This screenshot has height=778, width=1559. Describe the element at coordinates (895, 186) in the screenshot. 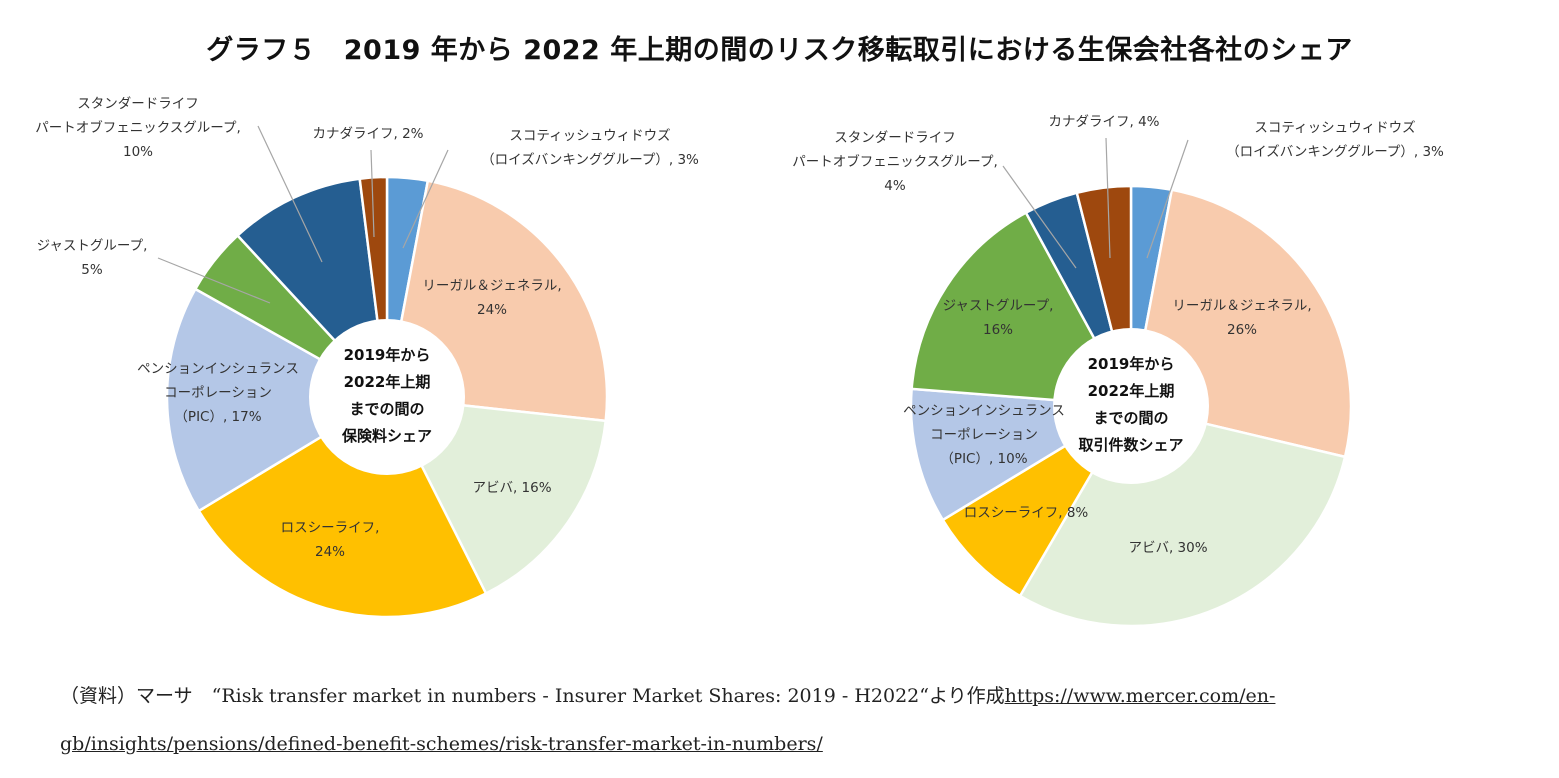

I see `slice-label: 4%` at that location.